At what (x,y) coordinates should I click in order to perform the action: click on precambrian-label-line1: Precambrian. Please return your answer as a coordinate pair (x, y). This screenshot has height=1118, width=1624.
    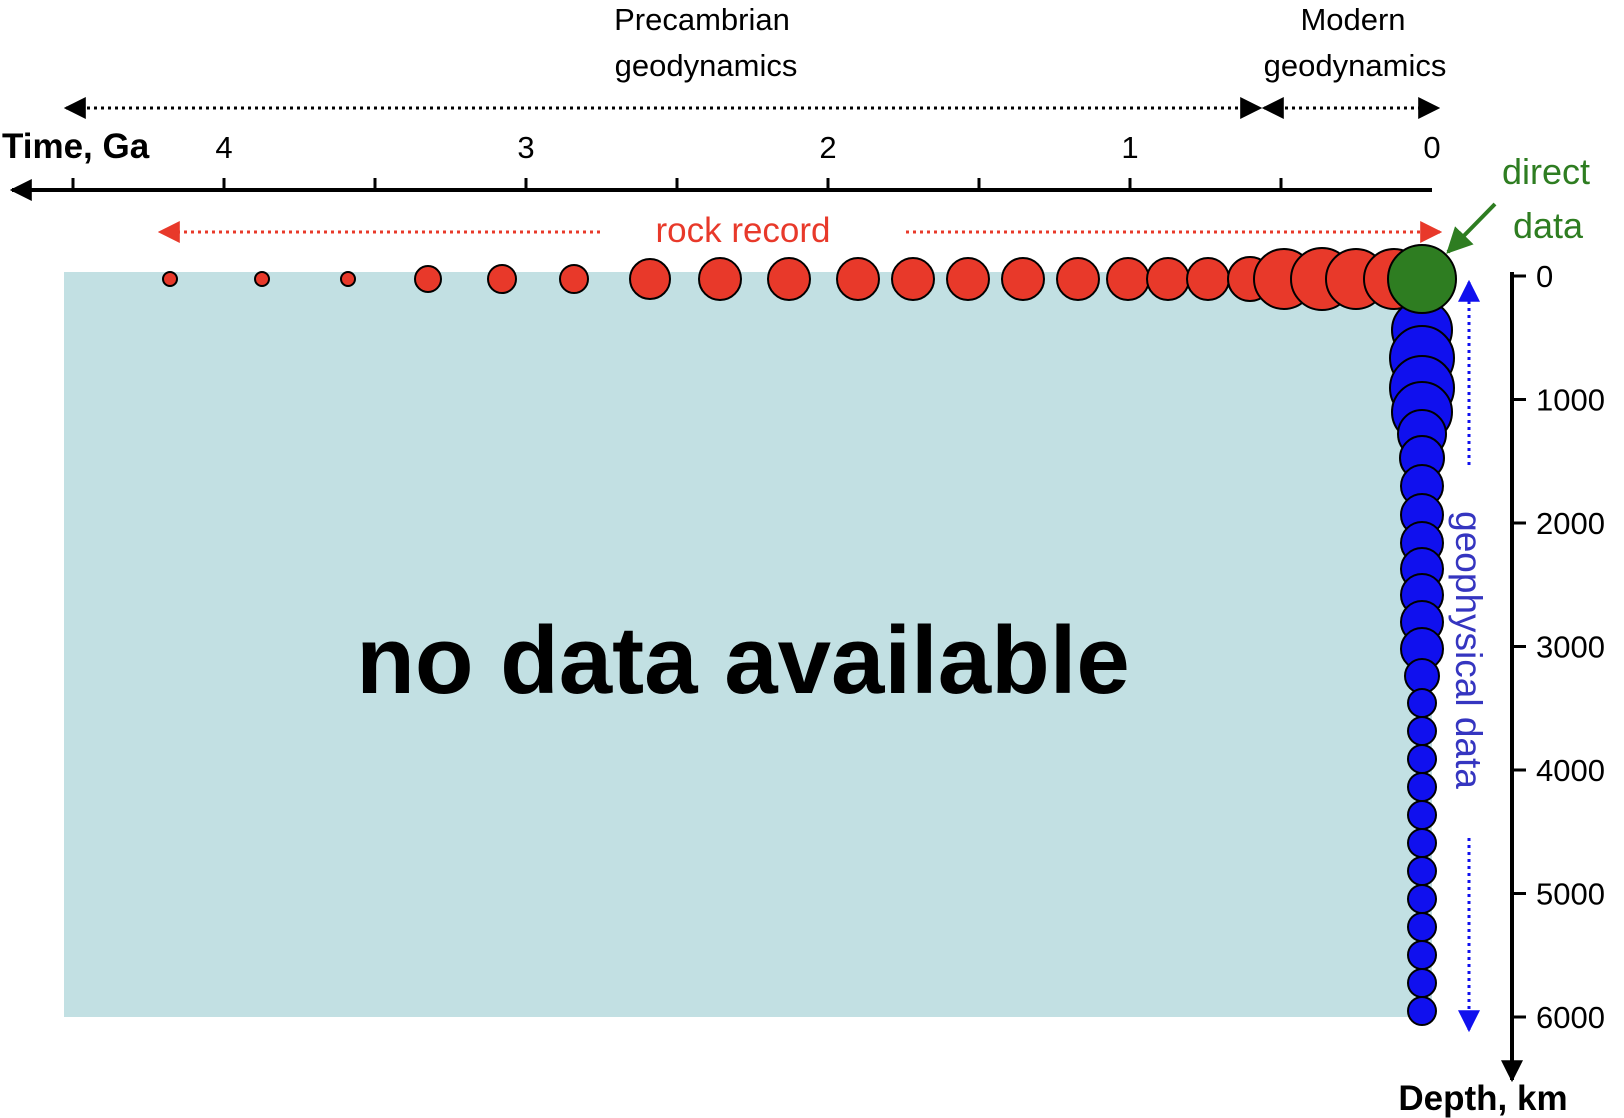
    Looking at the image, I should click on (702, 19).